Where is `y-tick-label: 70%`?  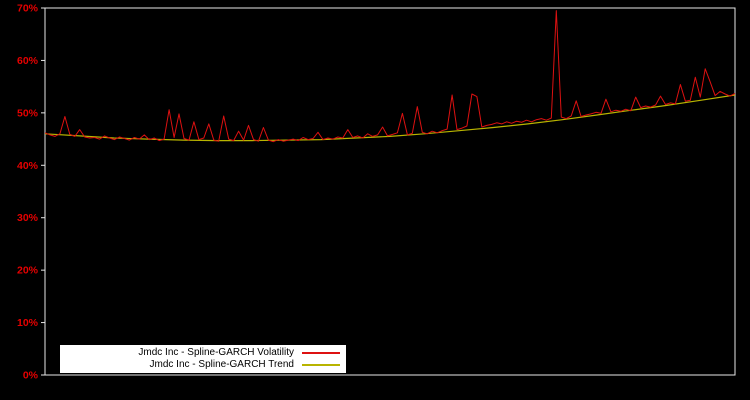 y-tick-label: 70% is located at coordinates (28, 9).